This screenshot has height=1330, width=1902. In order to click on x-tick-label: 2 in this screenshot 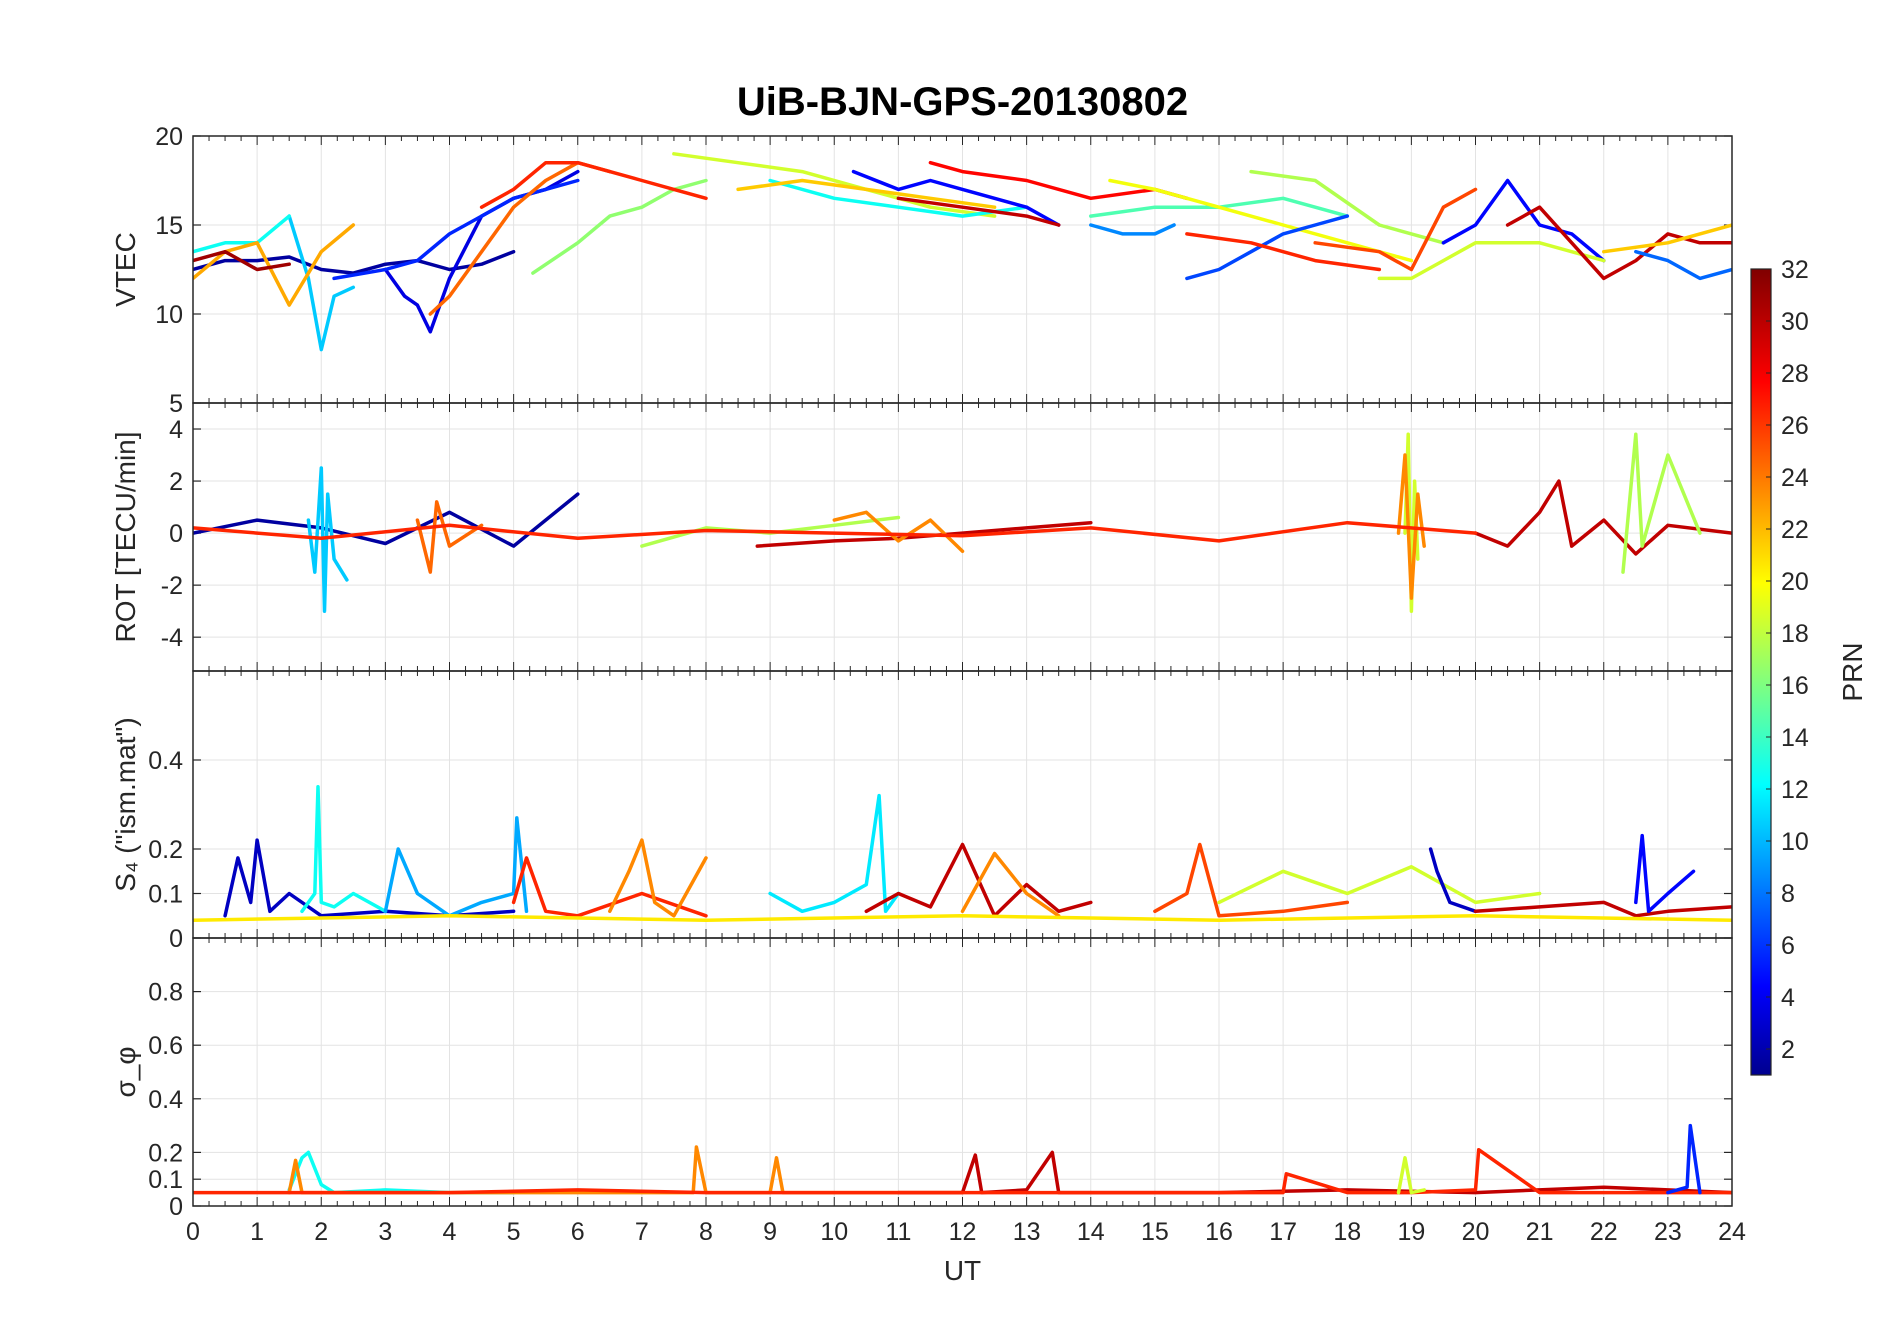, I will do `click(321, 1232)`.